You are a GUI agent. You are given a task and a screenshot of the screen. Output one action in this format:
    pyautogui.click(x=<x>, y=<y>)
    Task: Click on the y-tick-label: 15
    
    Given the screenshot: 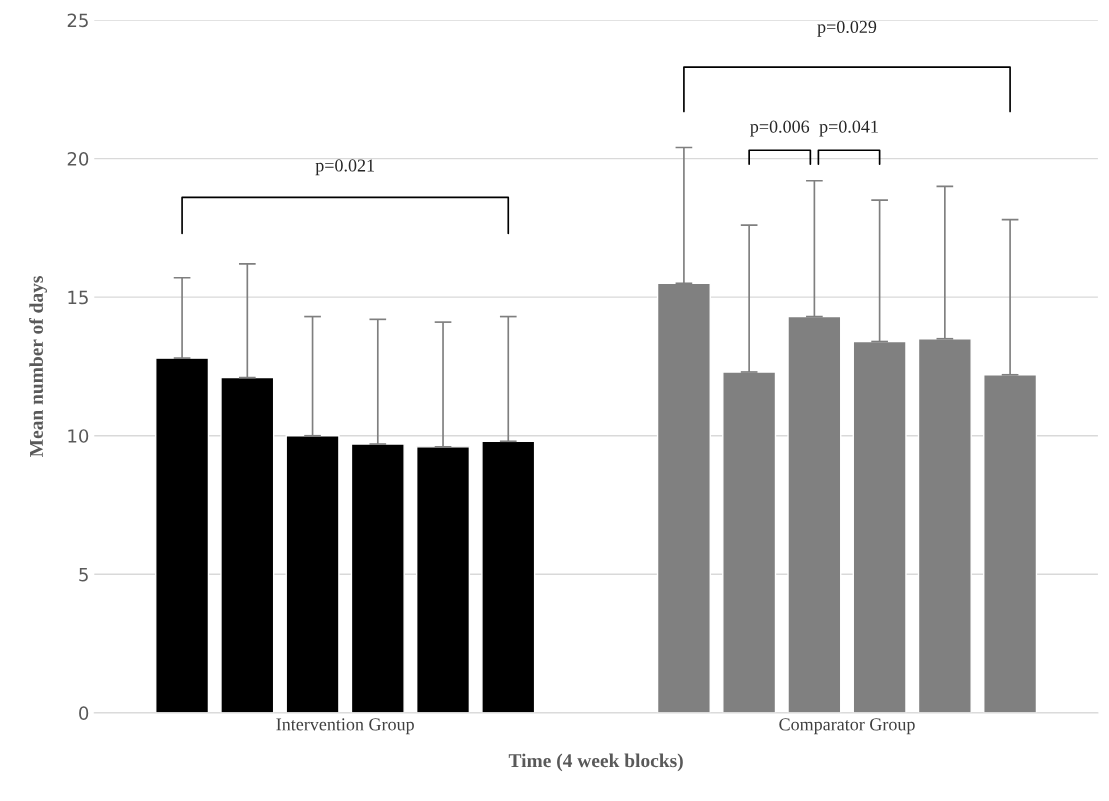 What is the action you would take?
    pyautogui.click(x=78, y=297)
    